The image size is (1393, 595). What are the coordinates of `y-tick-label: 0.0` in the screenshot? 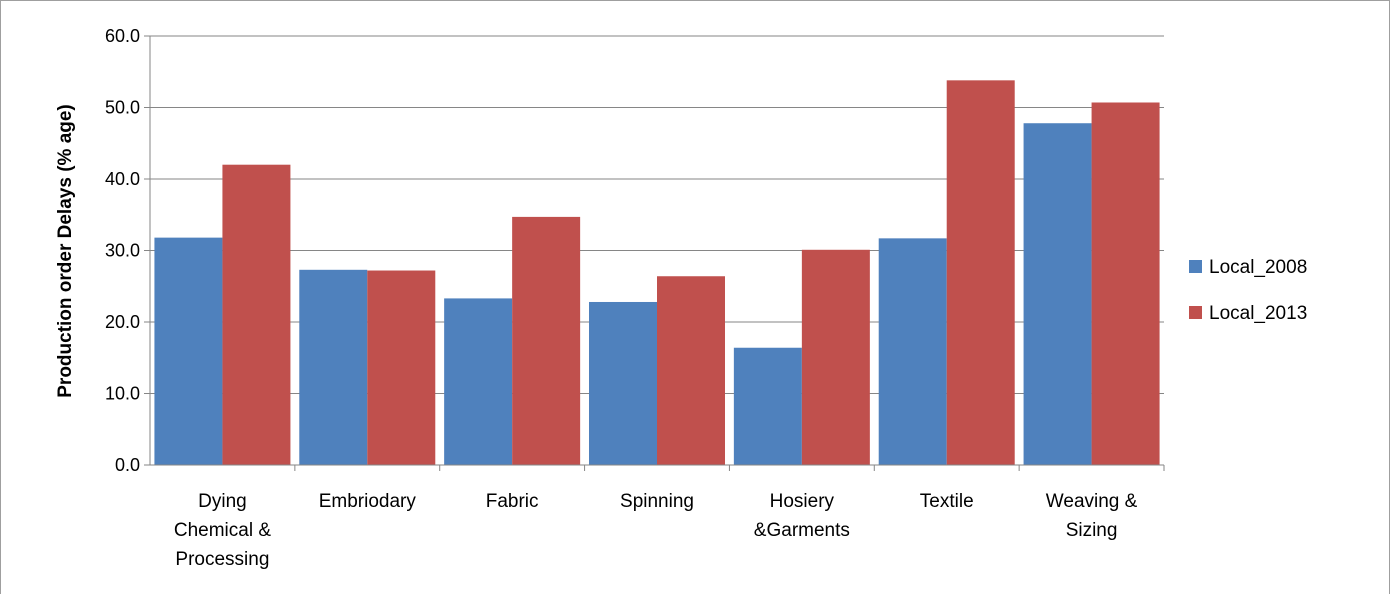 It's located at (127, 465).